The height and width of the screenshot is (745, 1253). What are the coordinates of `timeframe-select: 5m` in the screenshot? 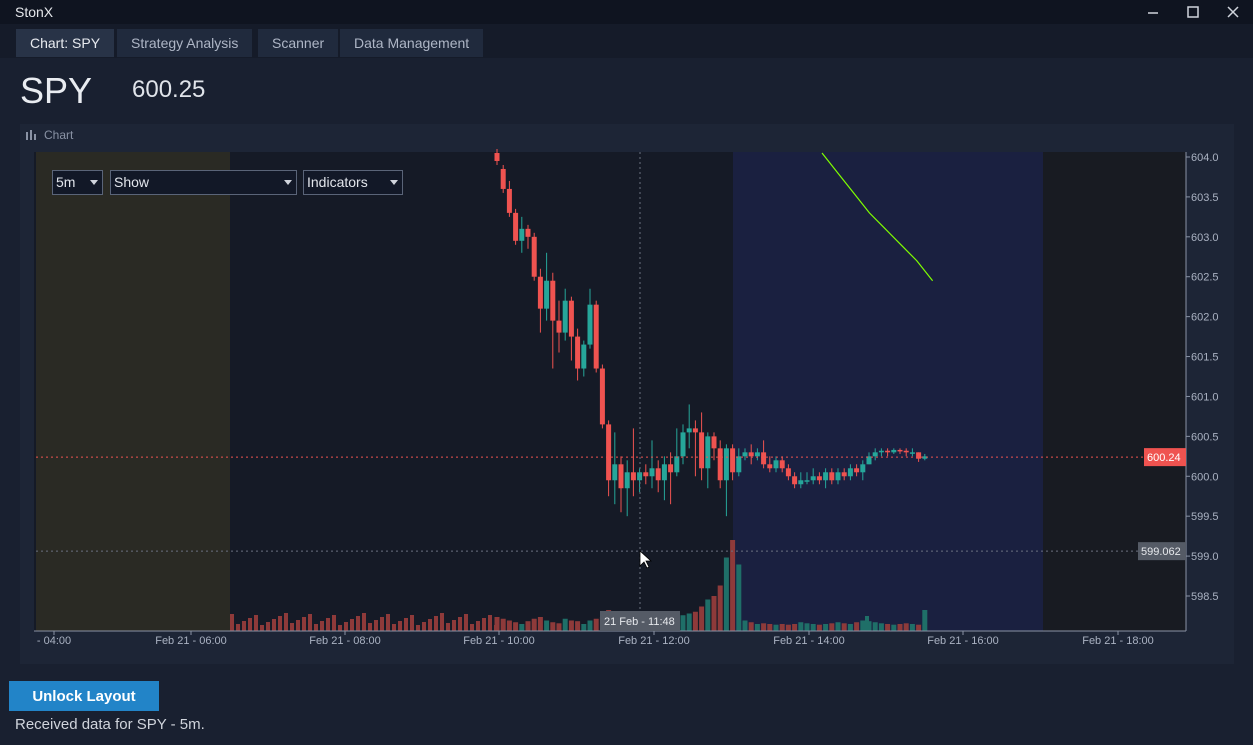 It's located at (77, 182).